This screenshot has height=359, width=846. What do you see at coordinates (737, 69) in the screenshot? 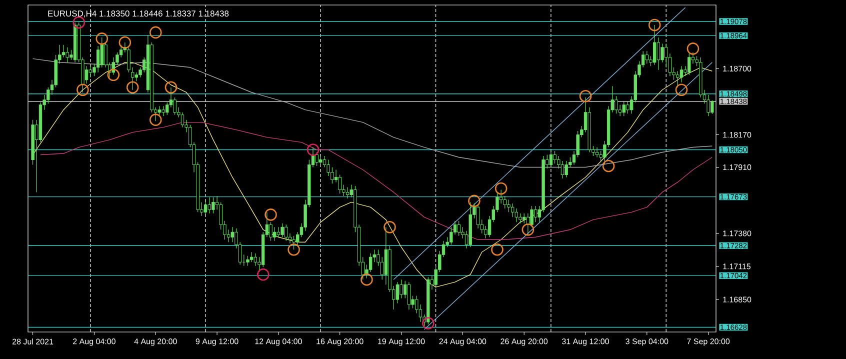
I see `y-tick-label: 1.18700` at bounding box center [737, 69].